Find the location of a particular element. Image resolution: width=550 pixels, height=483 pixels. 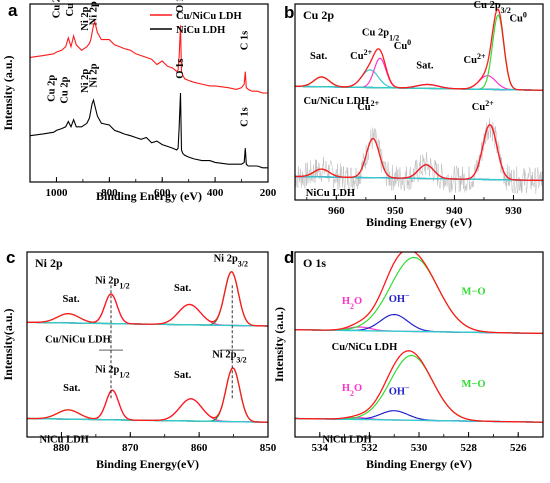

x-tick-label: 526 is located at coordinates (518, 448).